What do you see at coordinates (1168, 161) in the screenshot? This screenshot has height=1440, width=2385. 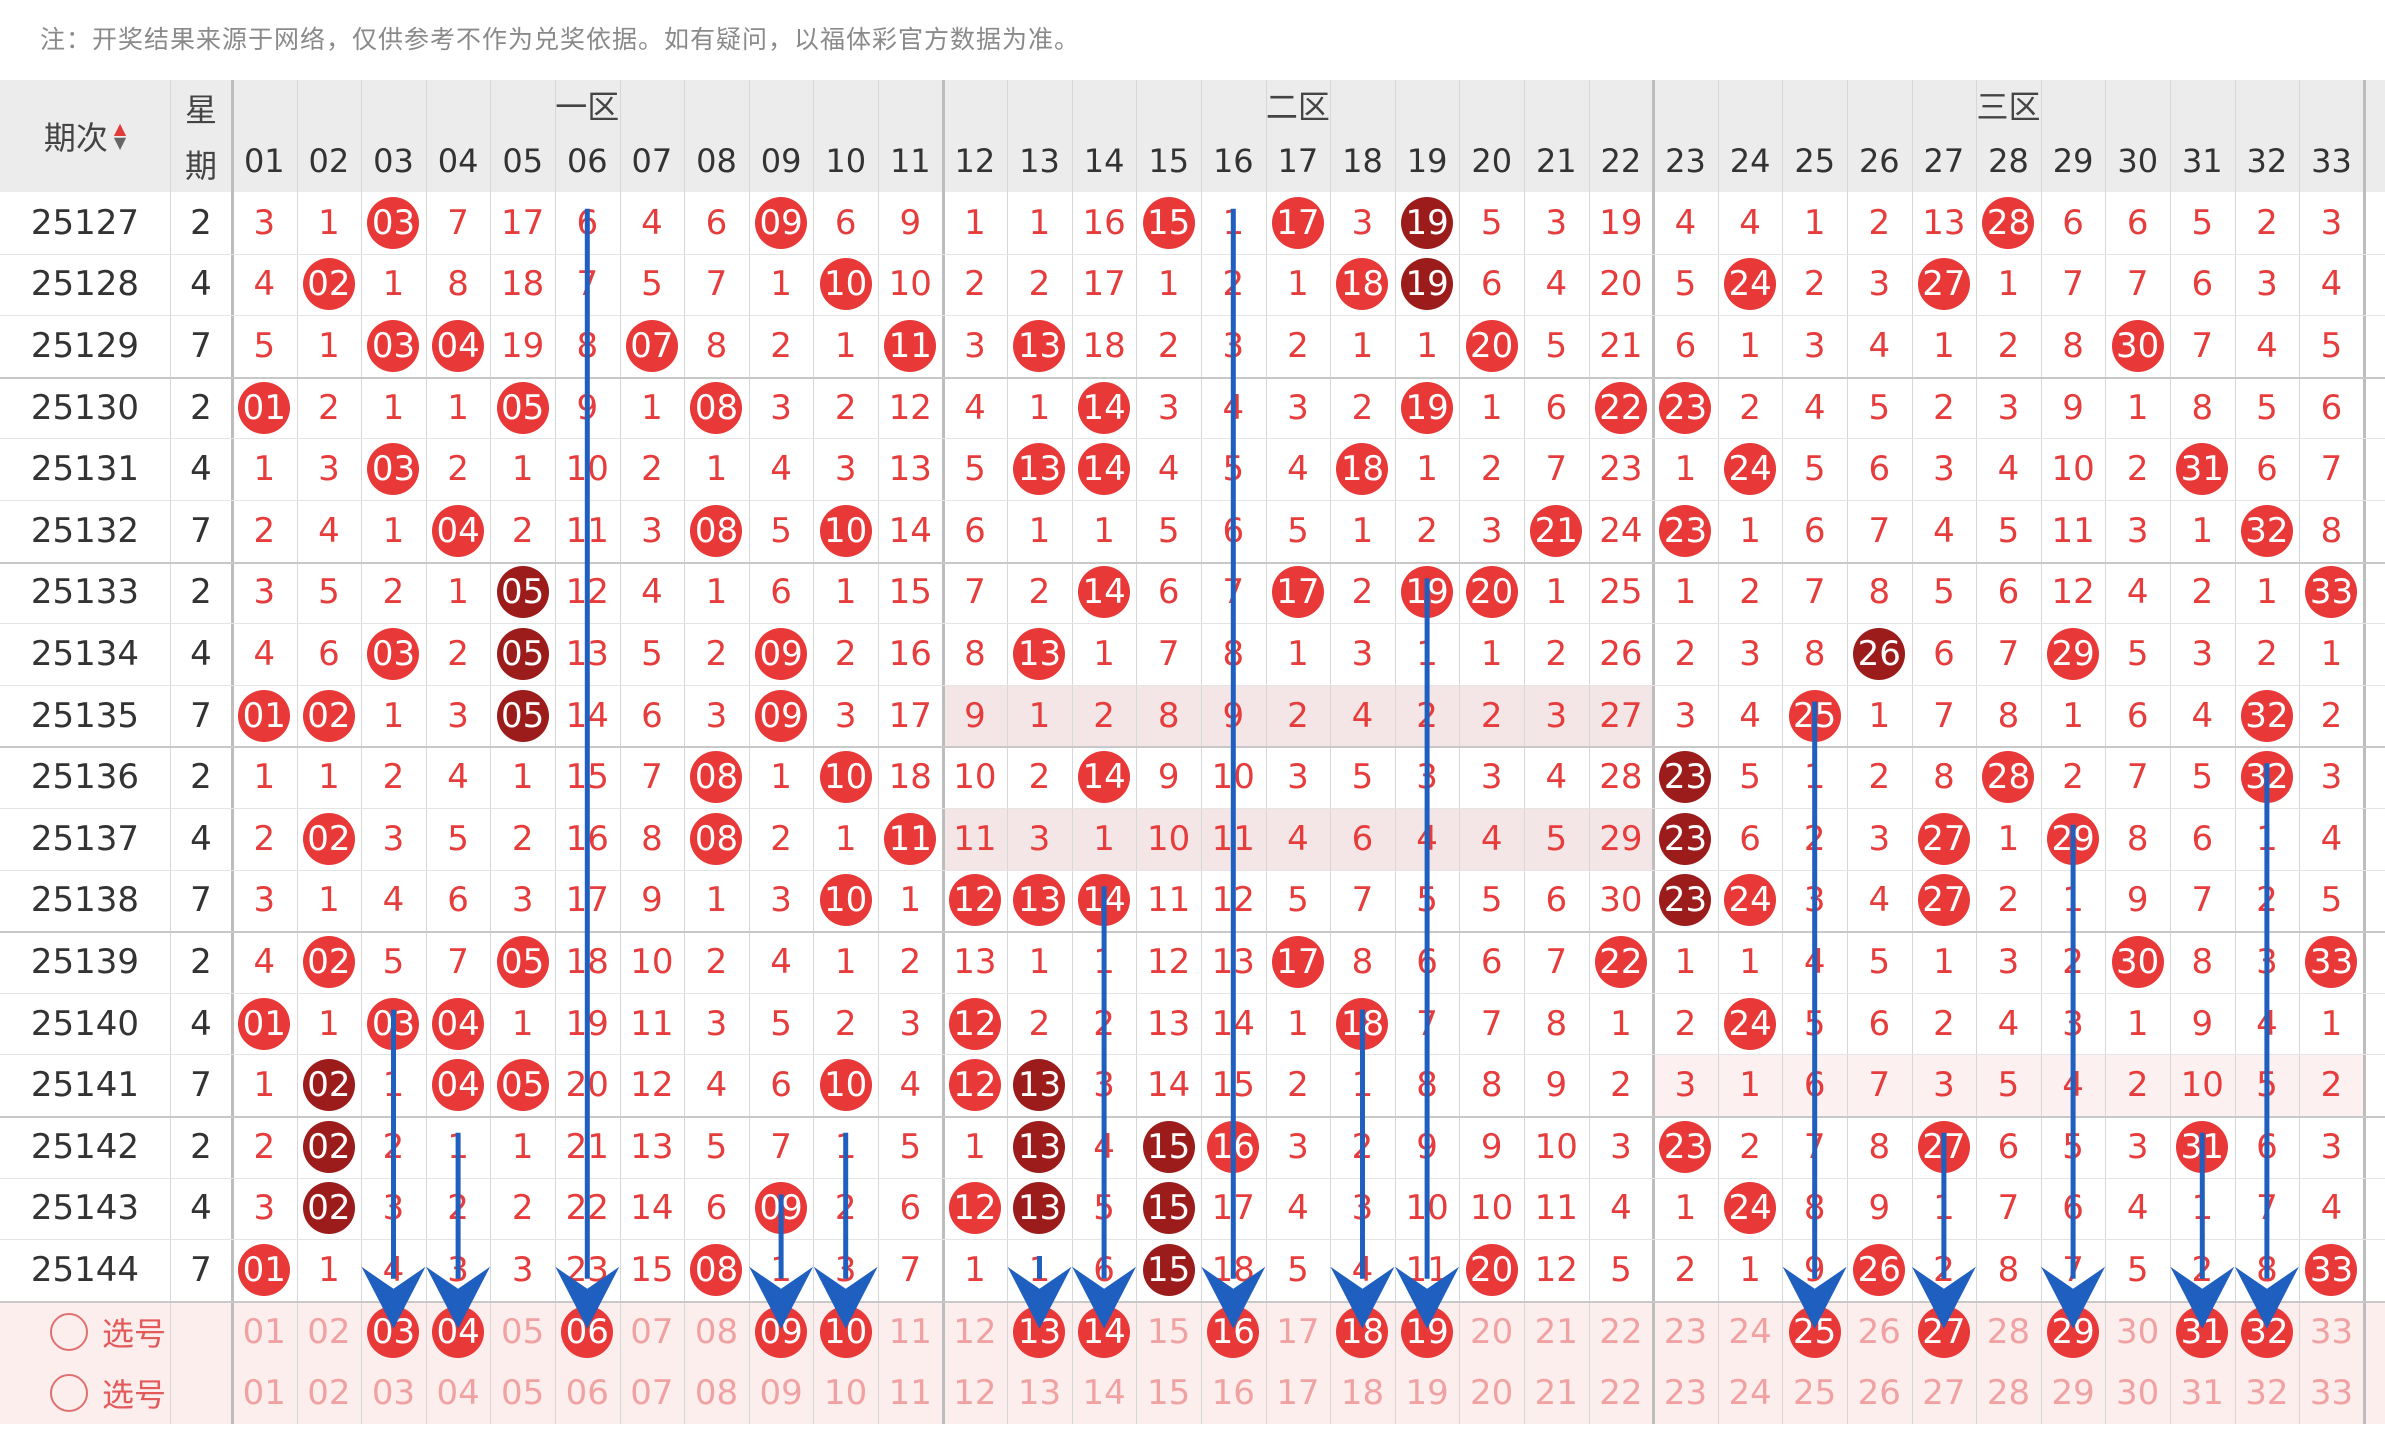 I see `number-header-15: 15` at bounding box center [1168, 161].